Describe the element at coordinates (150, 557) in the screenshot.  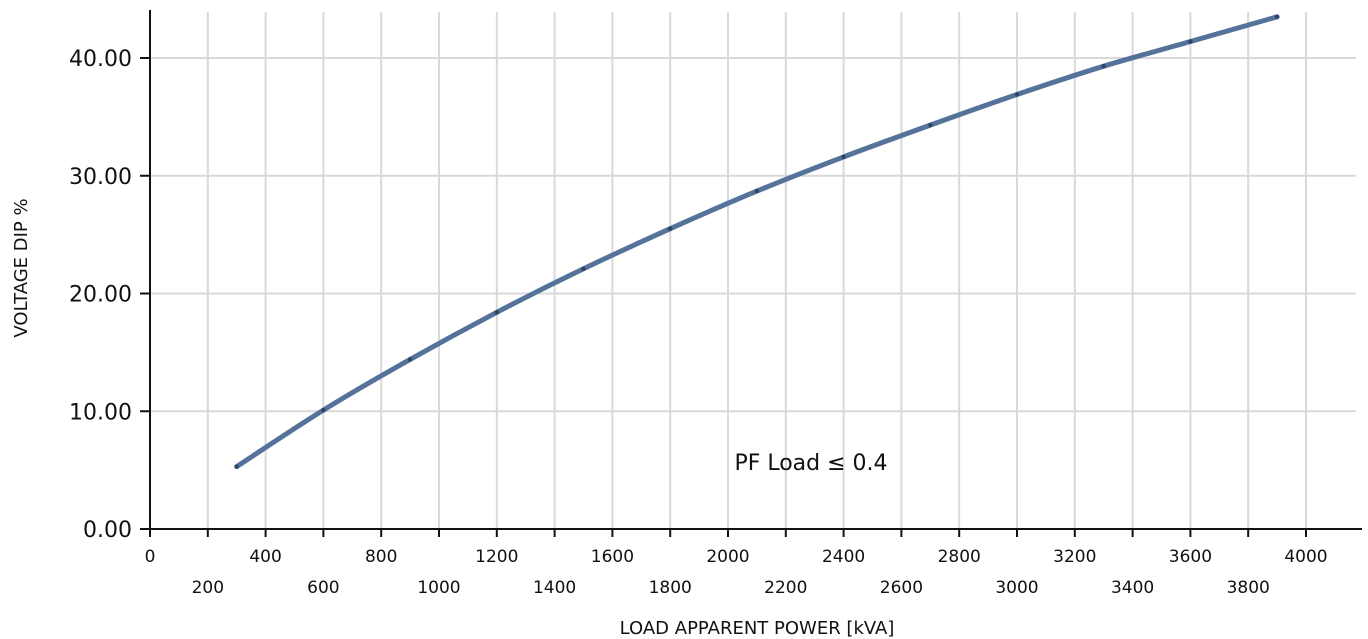
I see `x-tick-label: 0` at that location.